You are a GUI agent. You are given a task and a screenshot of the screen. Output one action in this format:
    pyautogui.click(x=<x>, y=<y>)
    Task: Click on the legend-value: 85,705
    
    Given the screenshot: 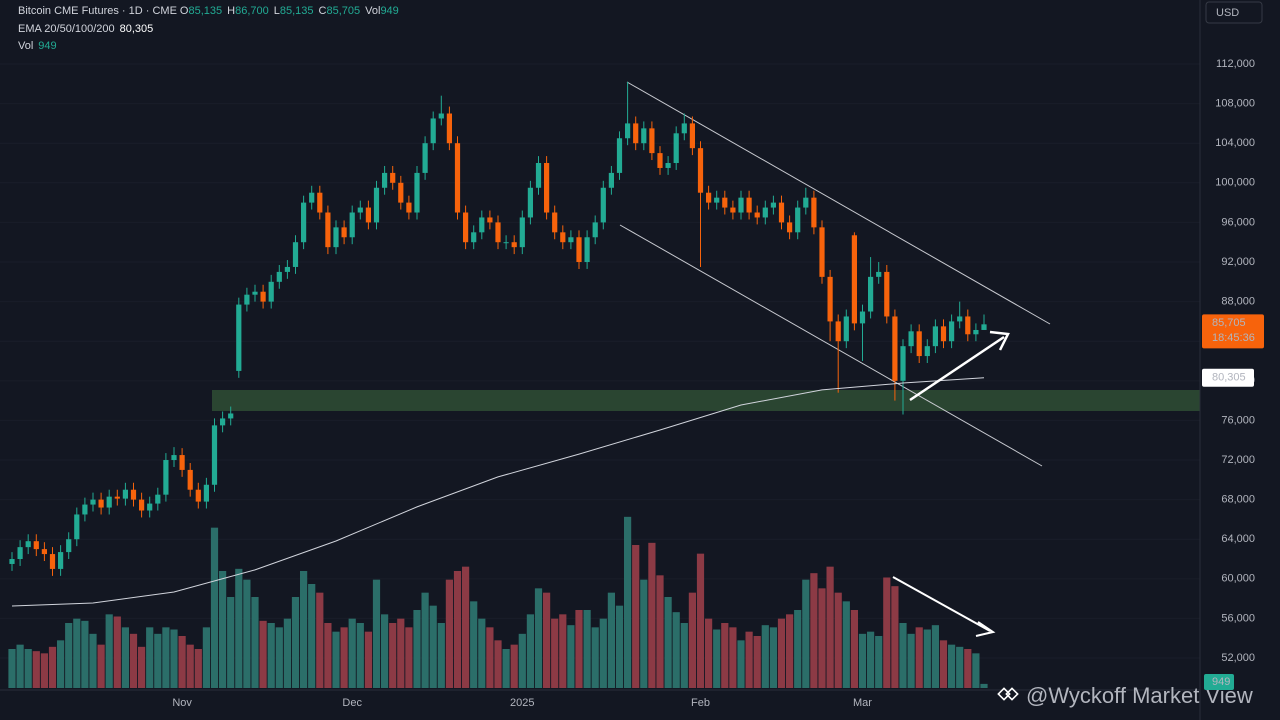 What is the action you would take?
    pyautogui.click(x=343, y=11)
    